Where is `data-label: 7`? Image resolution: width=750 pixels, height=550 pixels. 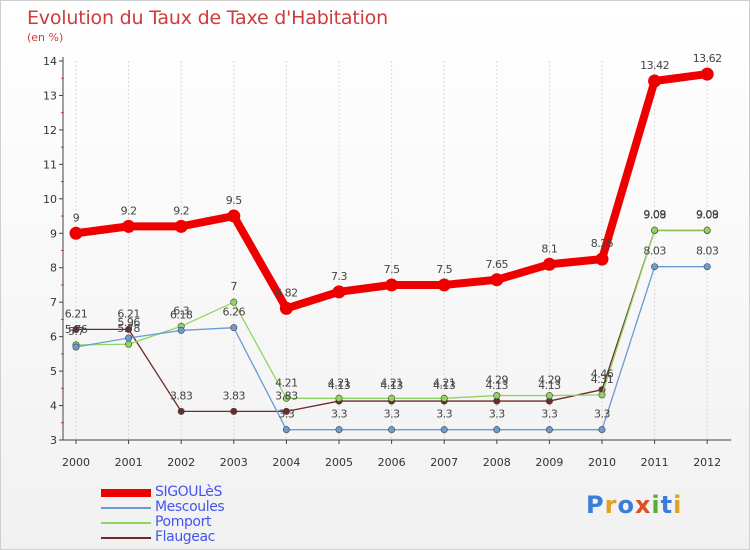
data-label: 7 is located at coordinates (234, 286).